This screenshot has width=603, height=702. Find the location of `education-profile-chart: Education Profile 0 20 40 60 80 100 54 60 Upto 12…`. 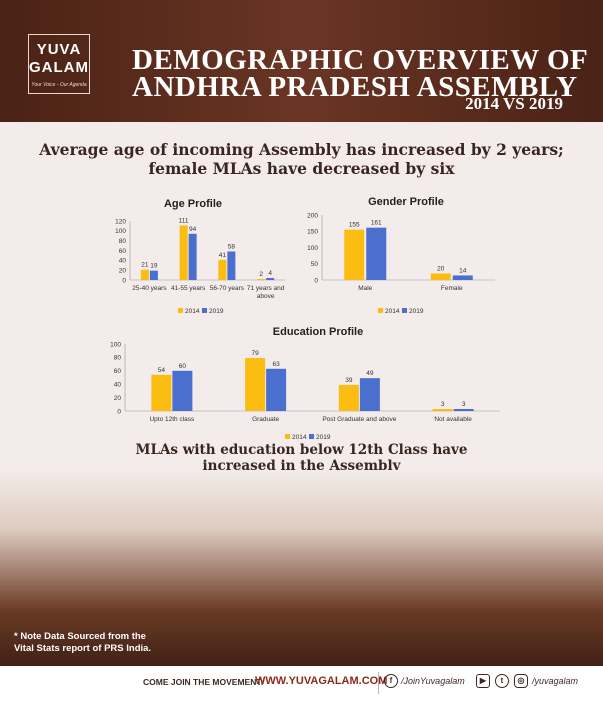

education-profile-chart: Education Profile 0 20 40 60 80 100 54 60 Upto 12… is located at coordinates (305, 383).